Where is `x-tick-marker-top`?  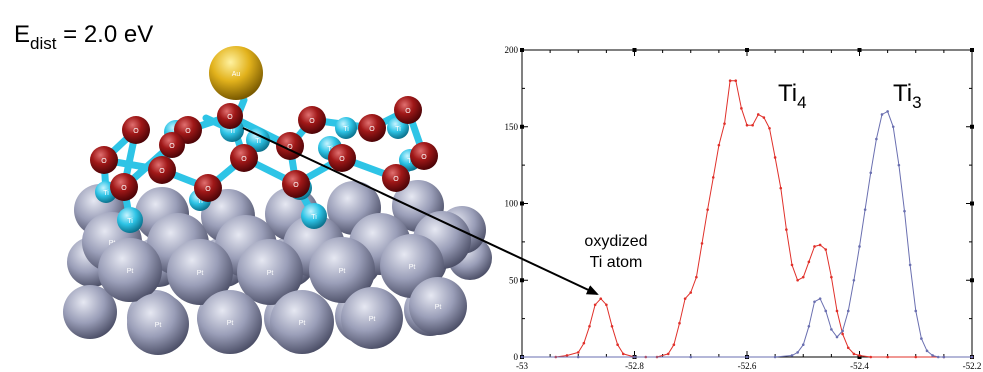 x-tick-marker-top is located at coordinates (634, 50).